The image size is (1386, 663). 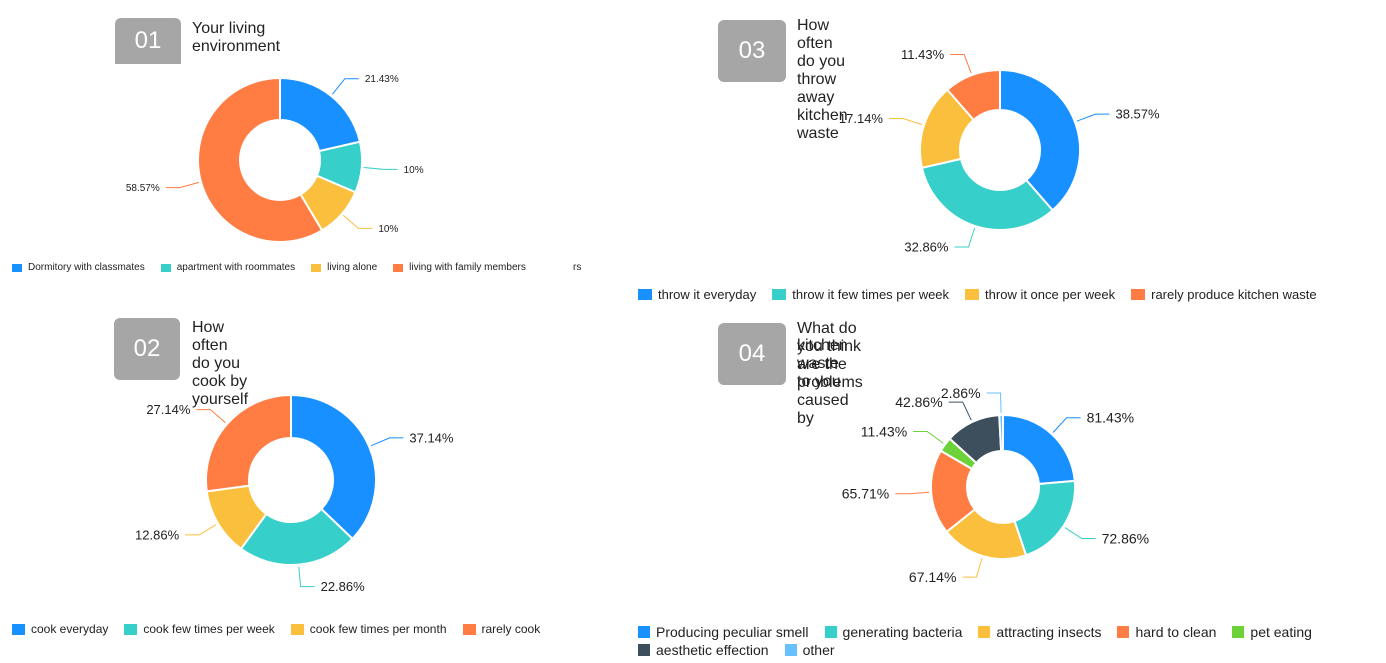 I want to click on slice-producing-peculiar-smell, so click(x=1039, y=449).